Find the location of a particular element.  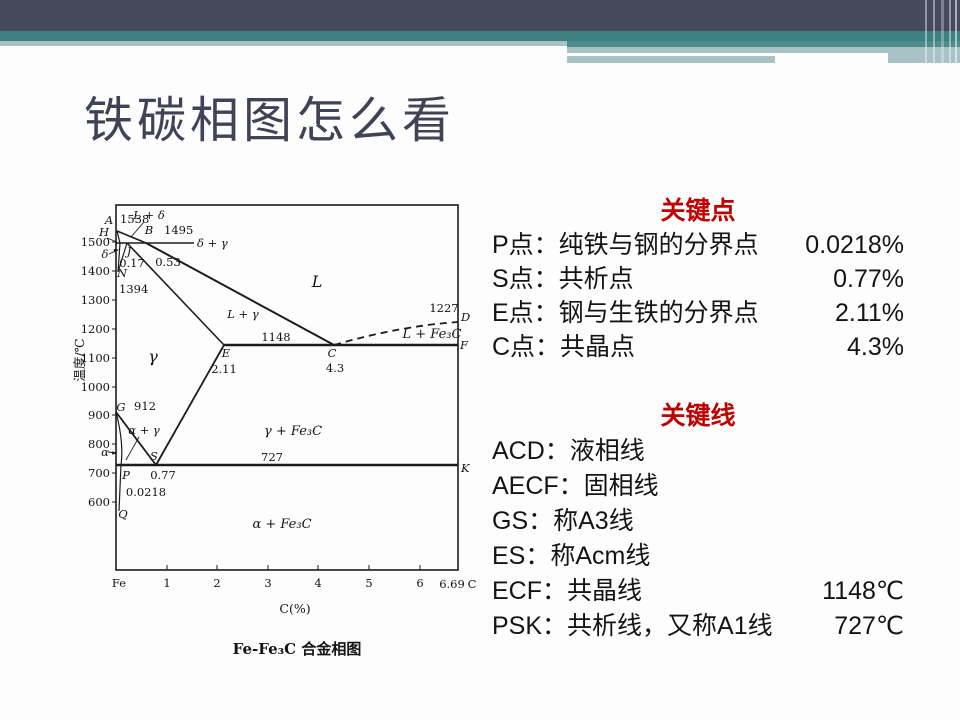

x-tick-label: 5 is located at coordinates (368, 583).